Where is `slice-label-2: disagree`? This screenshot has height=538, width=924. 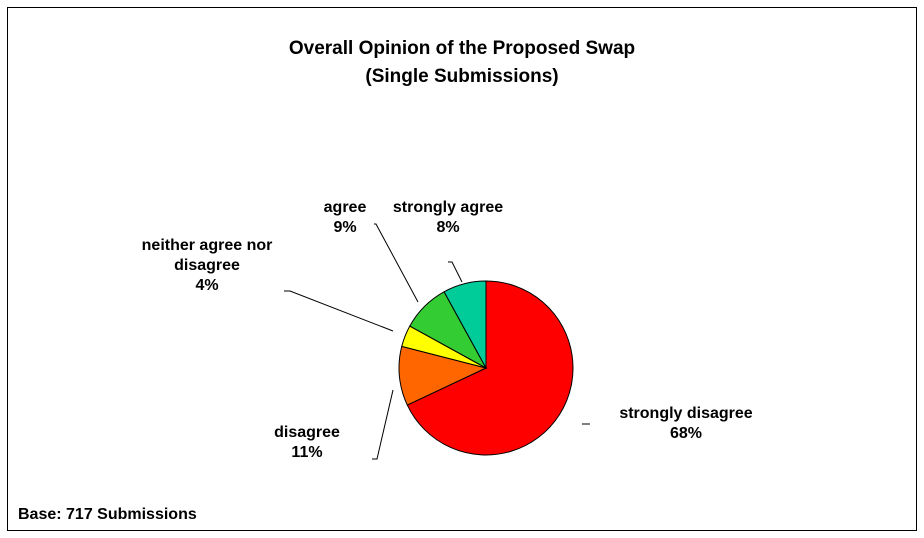 slice-label-2: disagree is located at coordinates (207, 265).